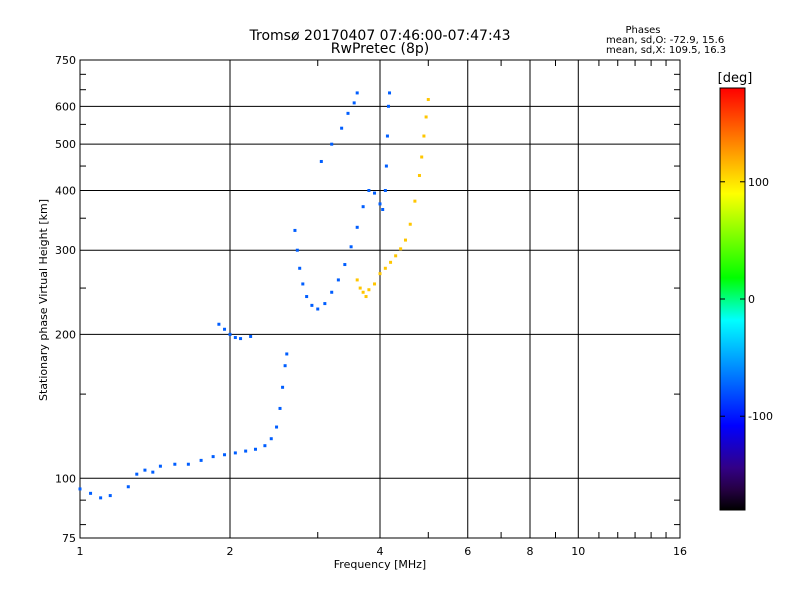 This screenshot has height=600, width=800. I want to click on chart-subtitle: RwPretec (8p), so click(380, 49).